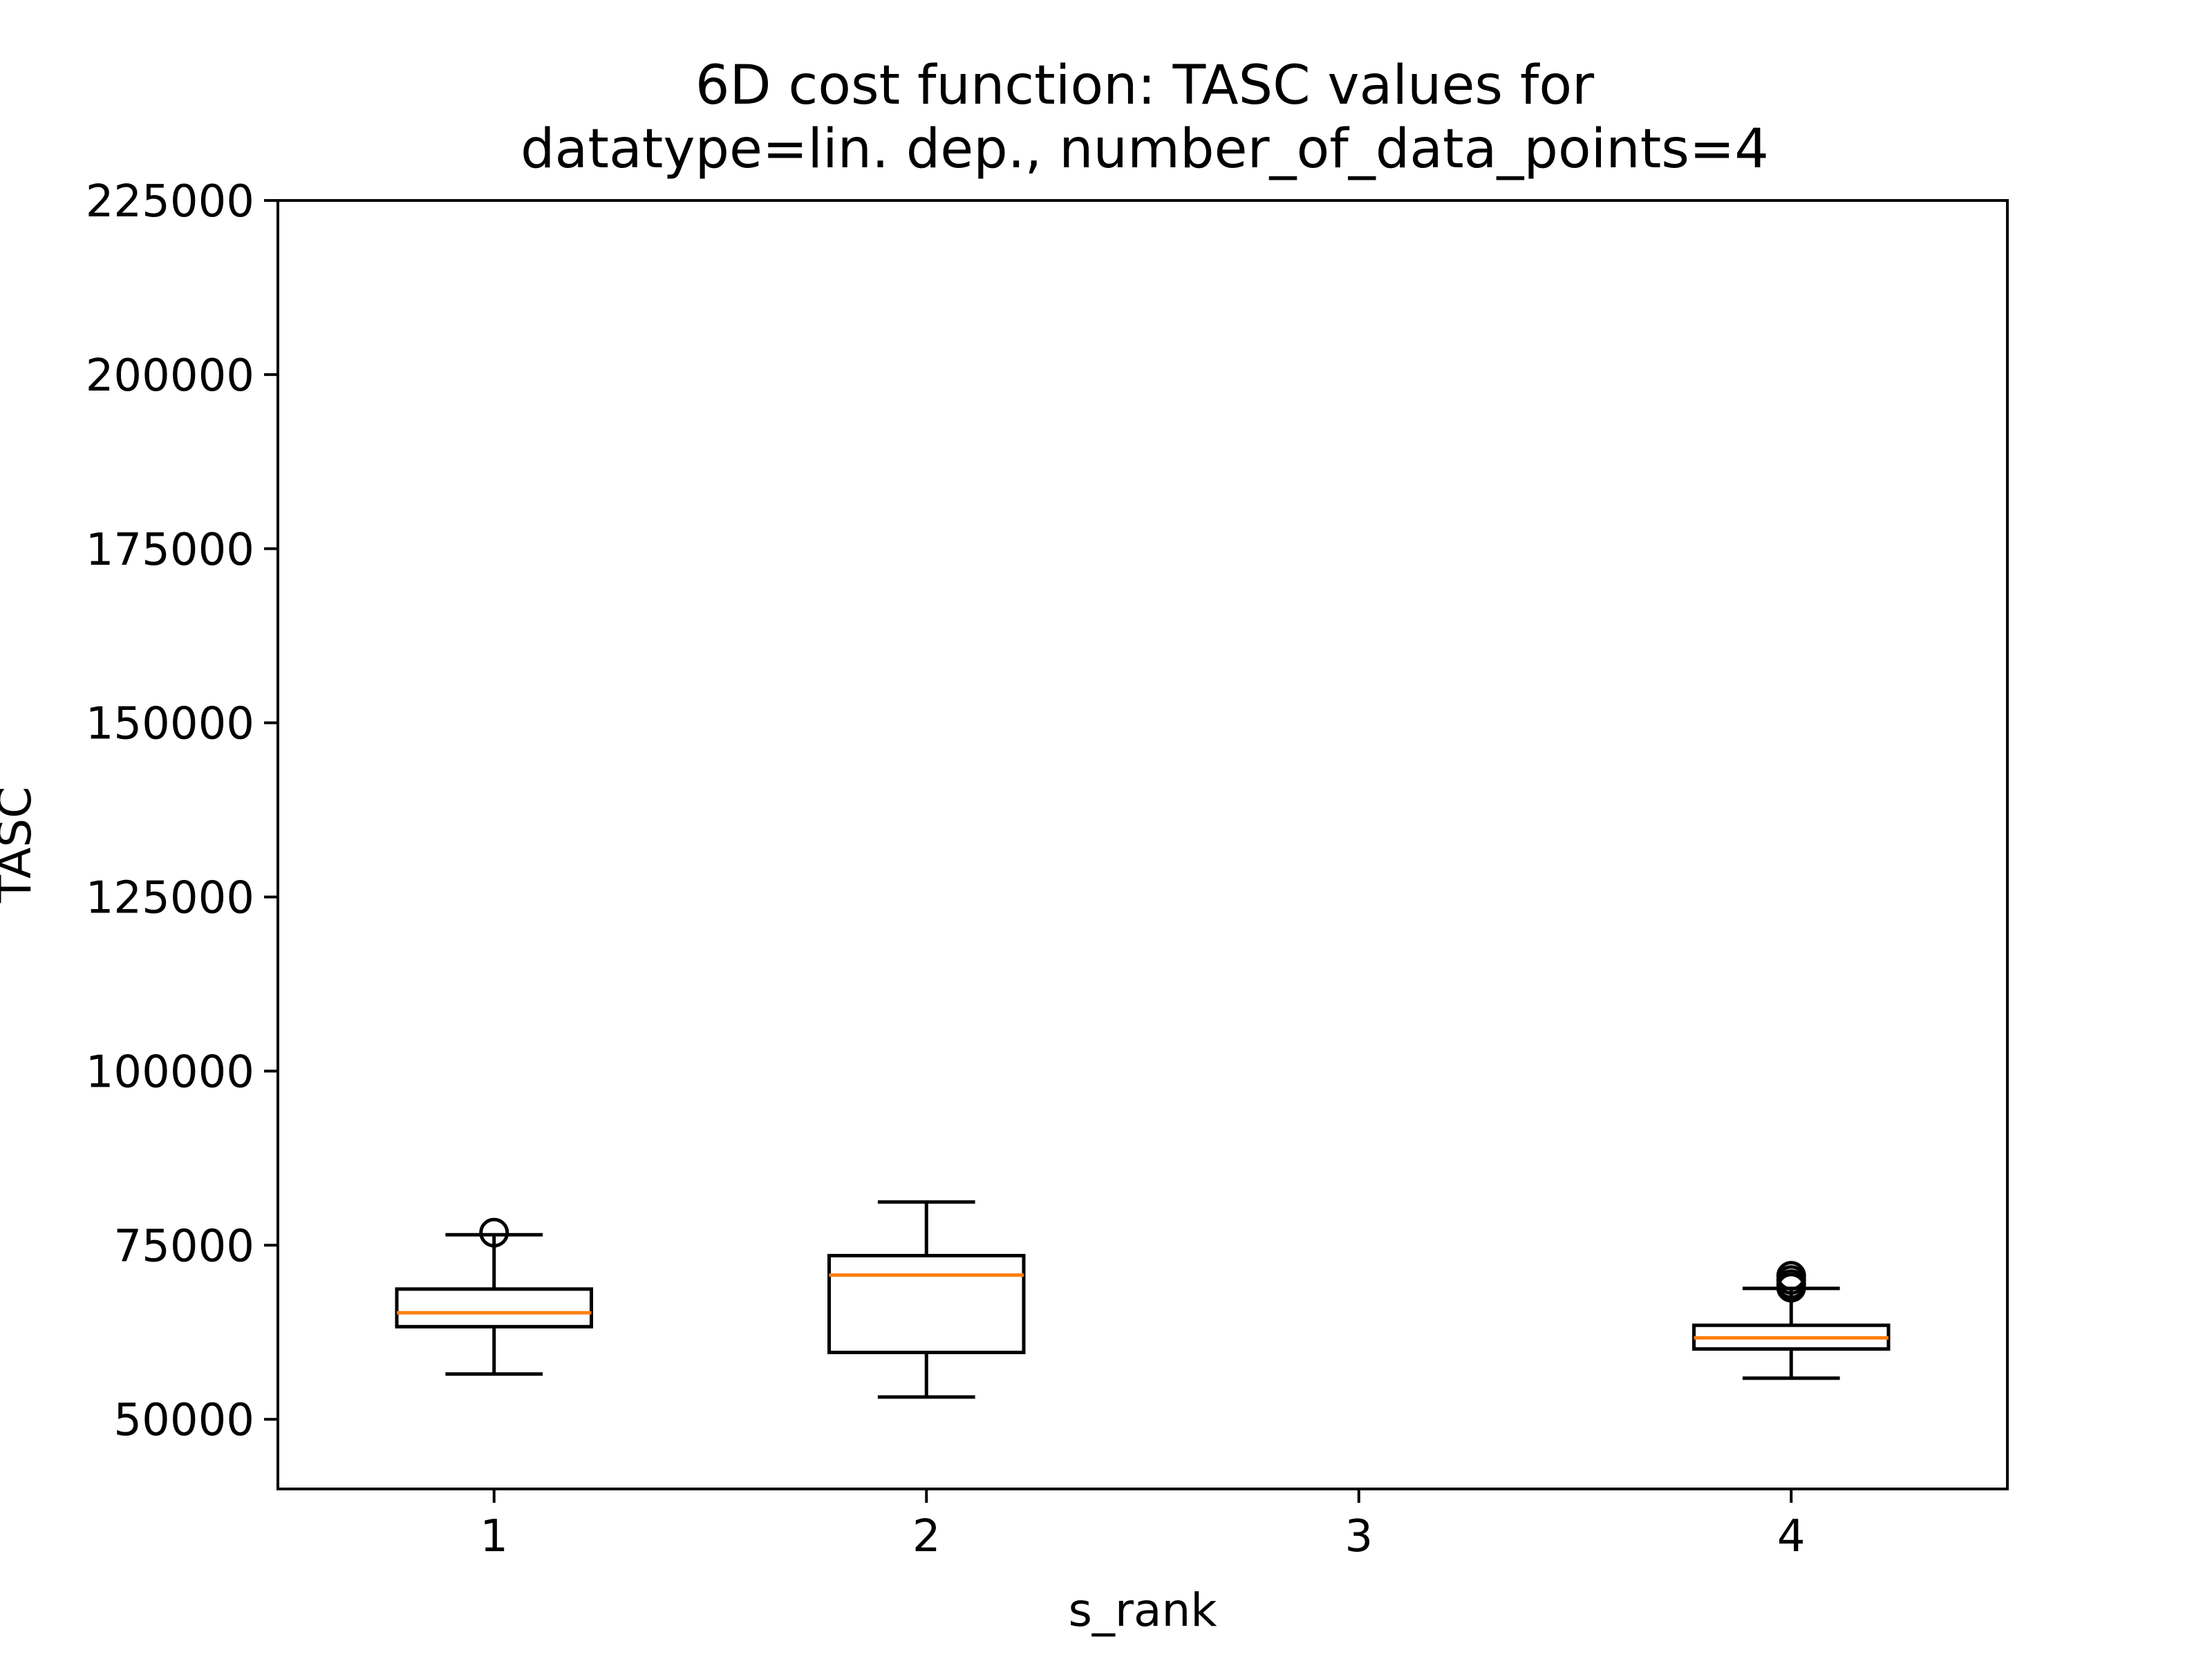  I want to click on y-tick-label: 125000, so click(170, 899).